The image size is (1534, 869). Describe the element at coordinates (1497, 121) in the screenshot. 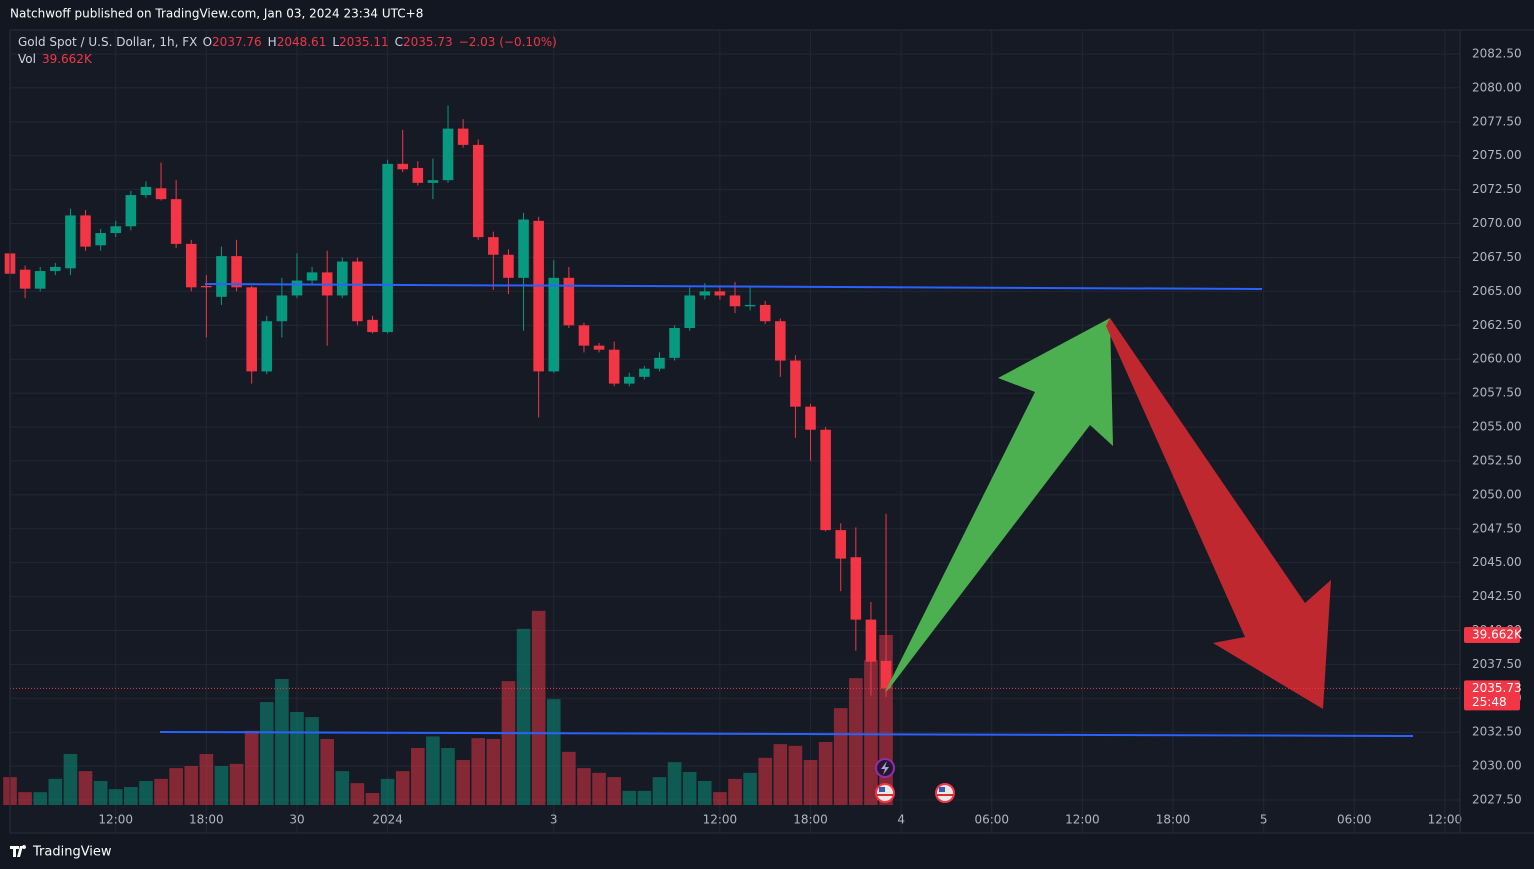

I see `y-tick-label: 2077.50` at that location.